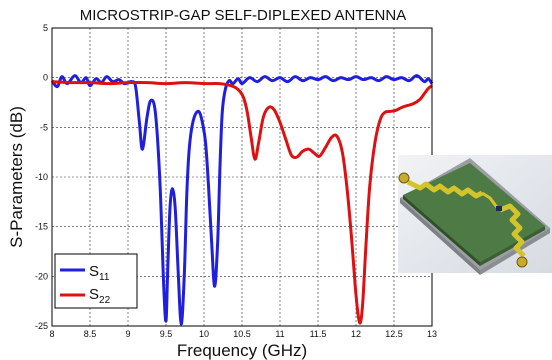 This screenshot has width=552, height=360. What do you see at coordinates (404, 178) in the screenshot?
I see `connector-top` at bounding box center [404, 178].